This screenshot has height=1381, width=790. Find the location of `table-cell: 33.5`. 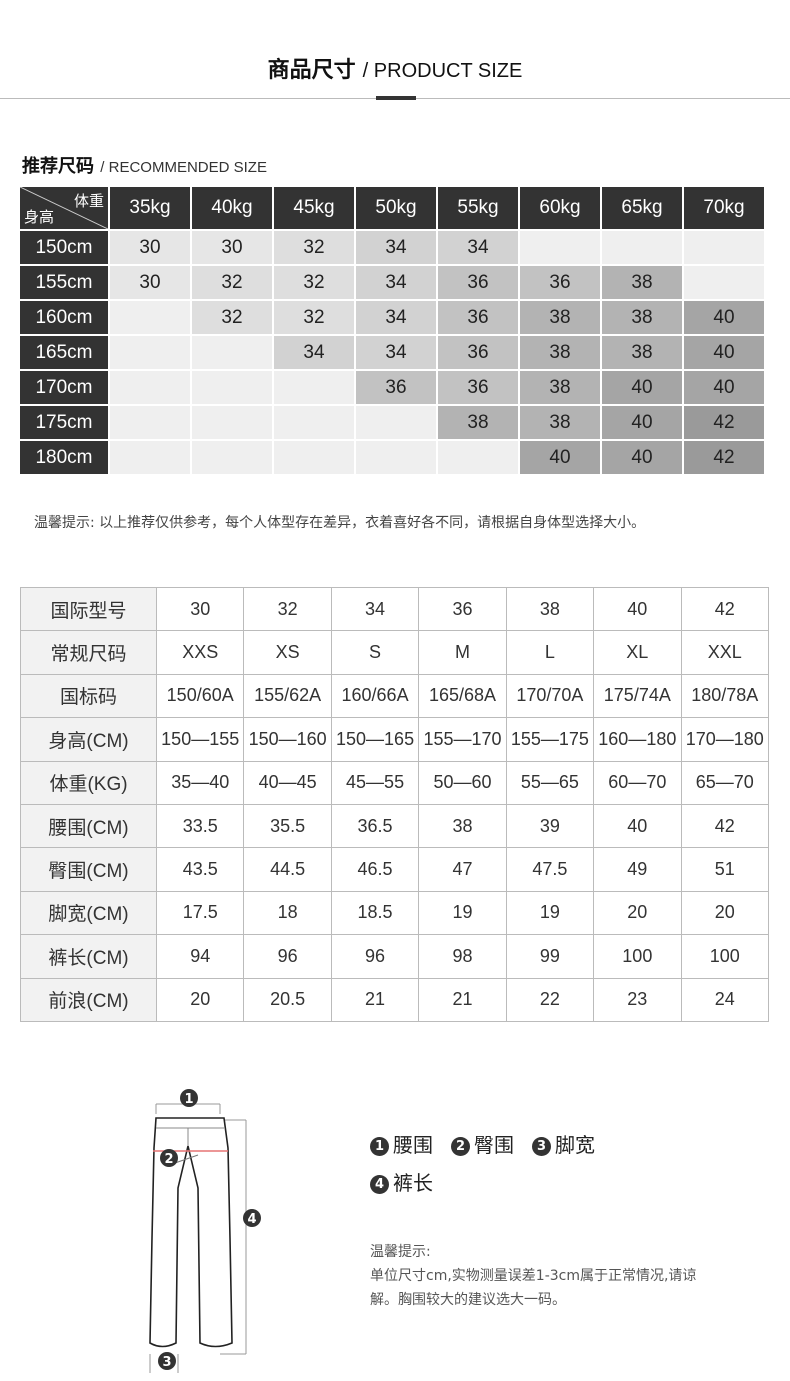

table-cell: 33.5 is located at coordinates (200, 826).